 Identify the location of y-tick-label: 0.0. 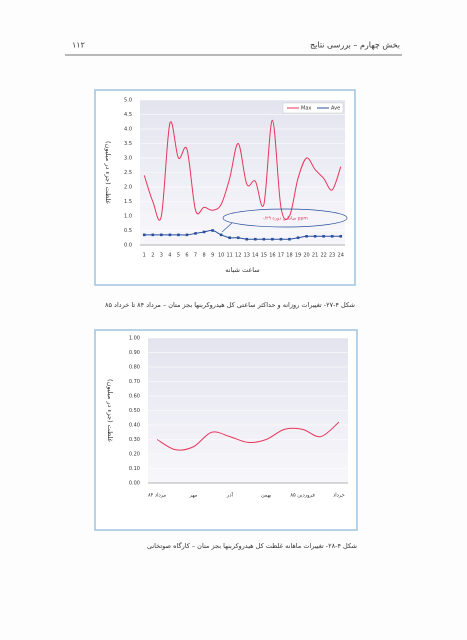
(128, 246).